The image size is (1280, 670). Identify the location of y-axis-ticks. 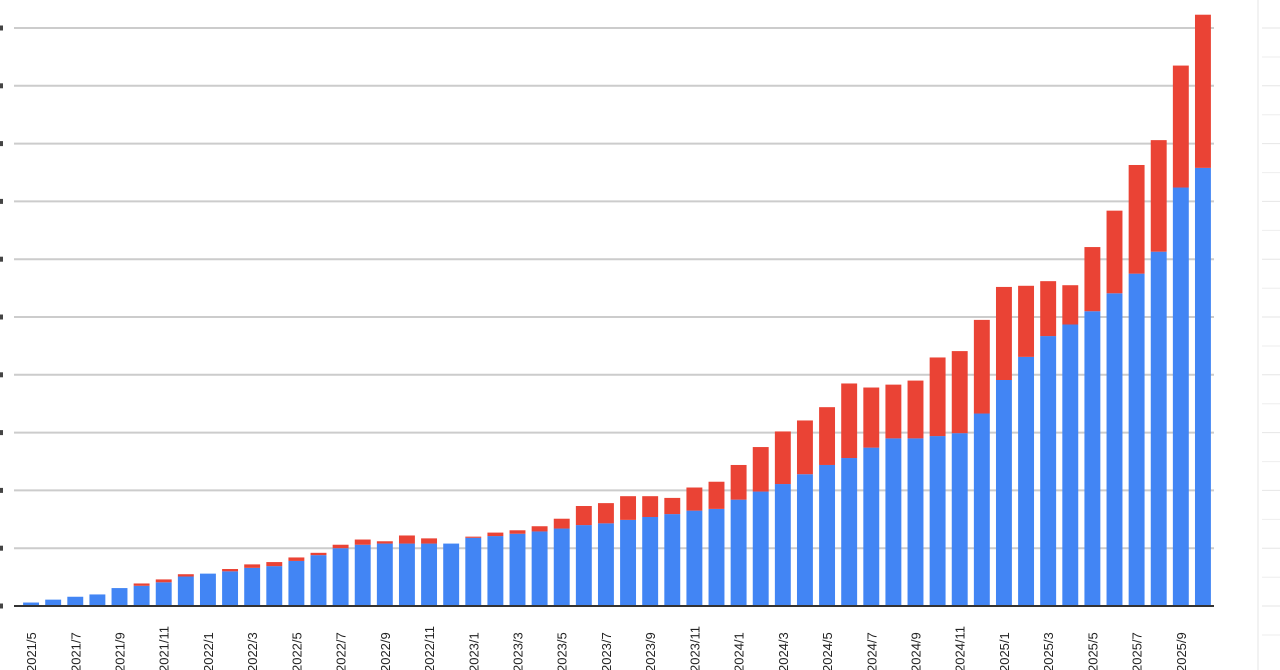
(1, 317).